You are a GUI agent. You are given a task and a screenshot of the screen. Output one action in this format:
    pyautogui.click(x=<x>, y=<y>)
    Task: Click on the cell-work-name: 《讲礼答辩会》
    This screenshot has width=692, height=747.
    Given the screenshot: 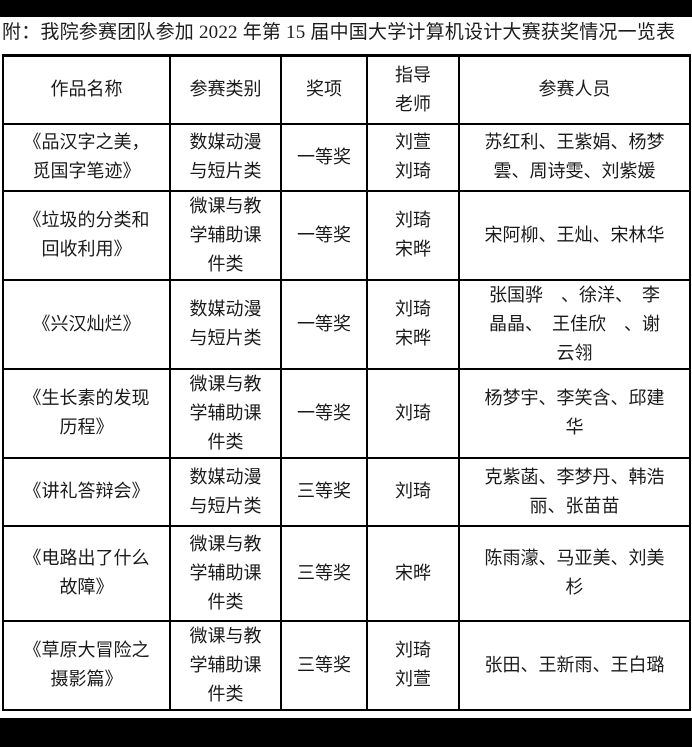 What is the action you would take?
    pyautogui.click(x=86, y=491)
    